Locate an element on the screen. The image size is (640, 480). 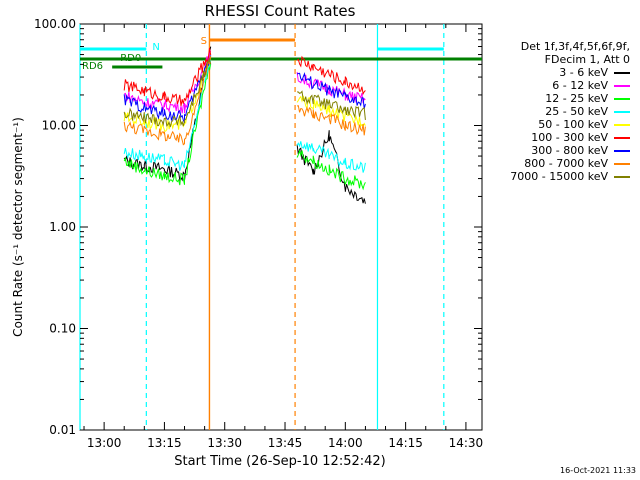
legend-entry: 100 - 300 keV is located at coordinates (555, 137).